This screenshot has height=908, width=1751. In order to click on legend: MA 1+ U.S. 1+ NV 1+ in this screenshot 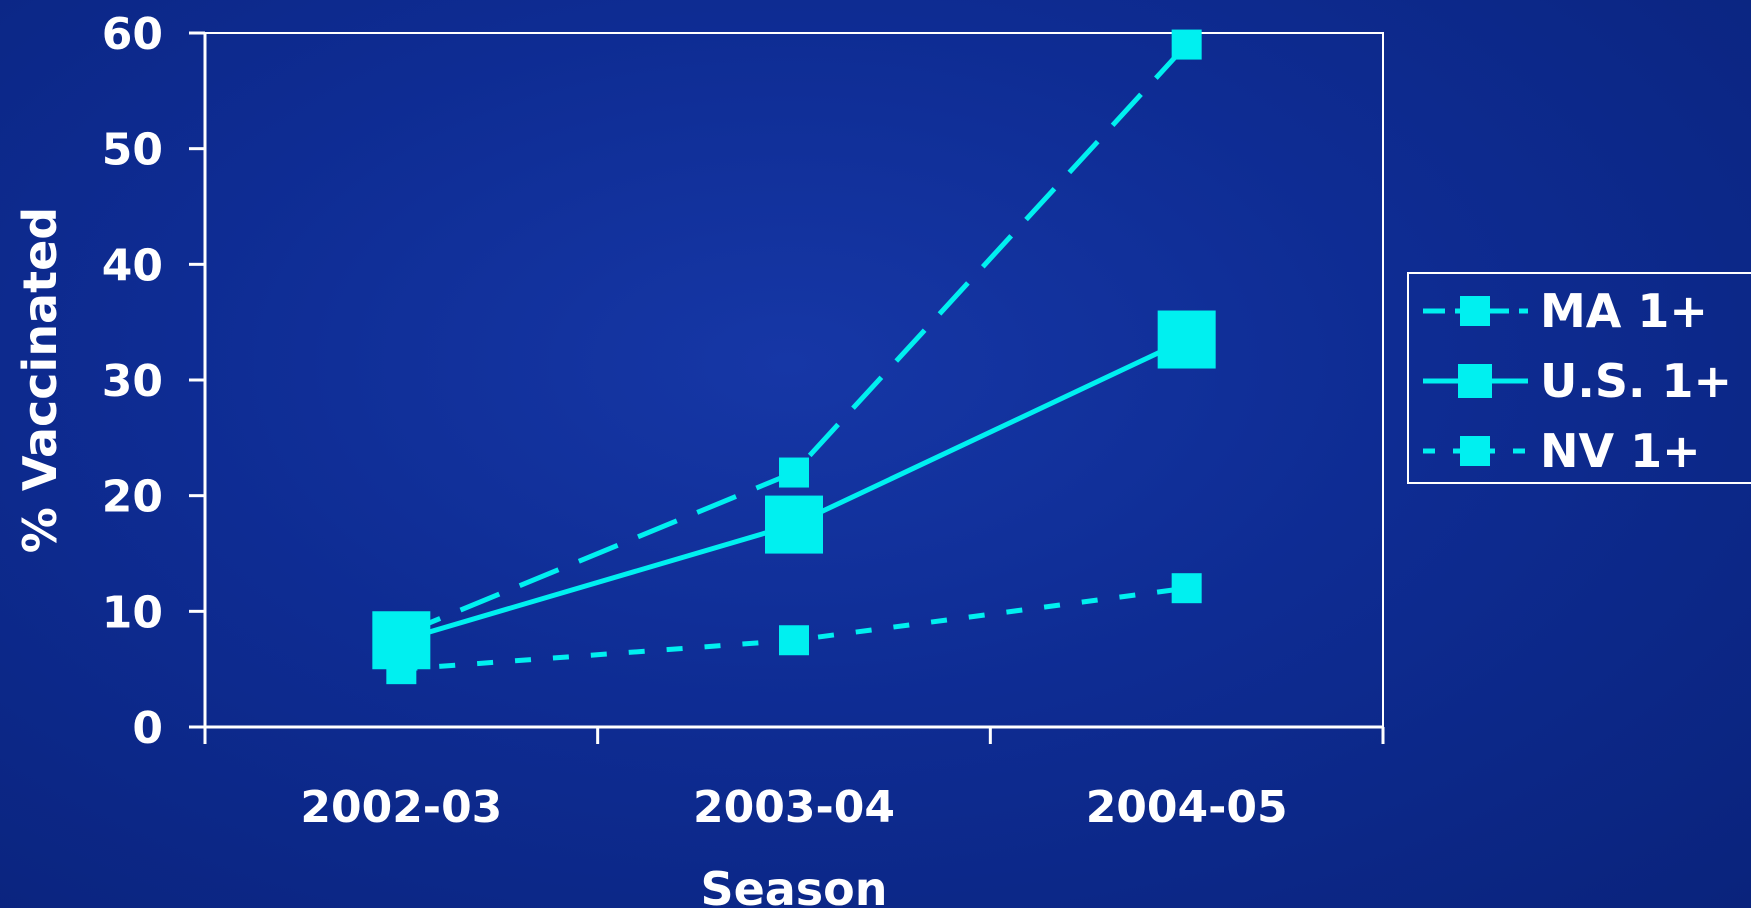, I will do `click(1579, 378)`.